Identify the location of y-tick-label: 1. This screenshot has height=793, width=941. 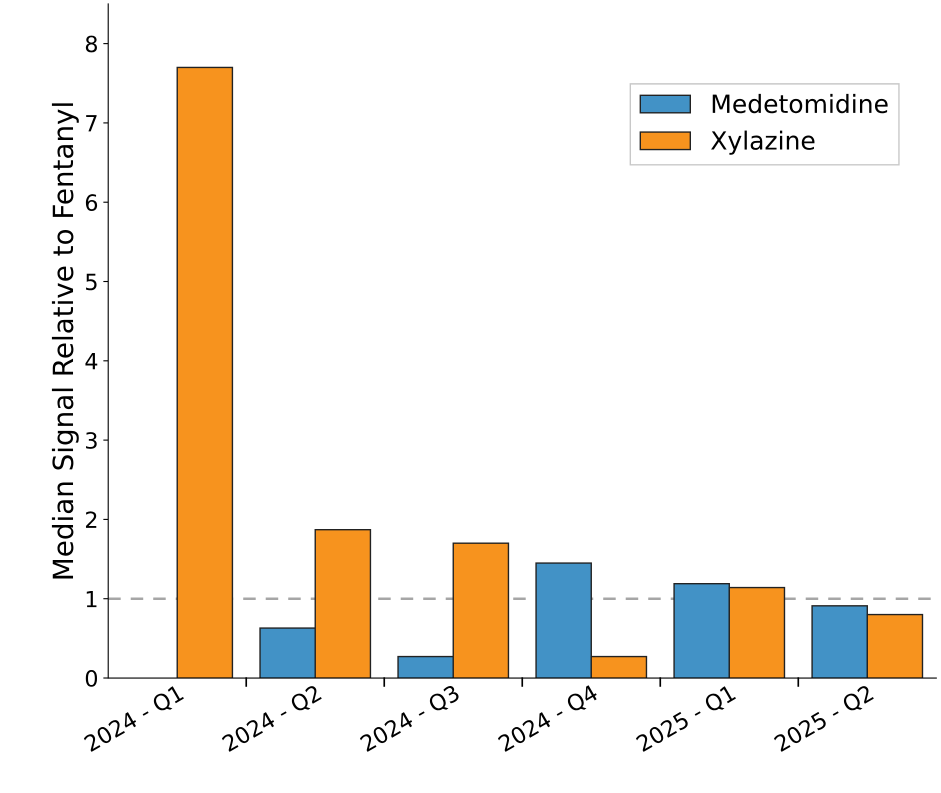
(91, 599).